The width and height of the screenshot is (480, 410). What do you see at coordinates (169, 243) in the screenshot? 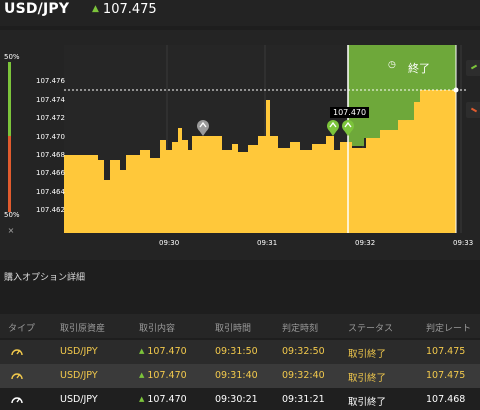
I see `x-tick: 09:30` at bounding box center [169, 243].